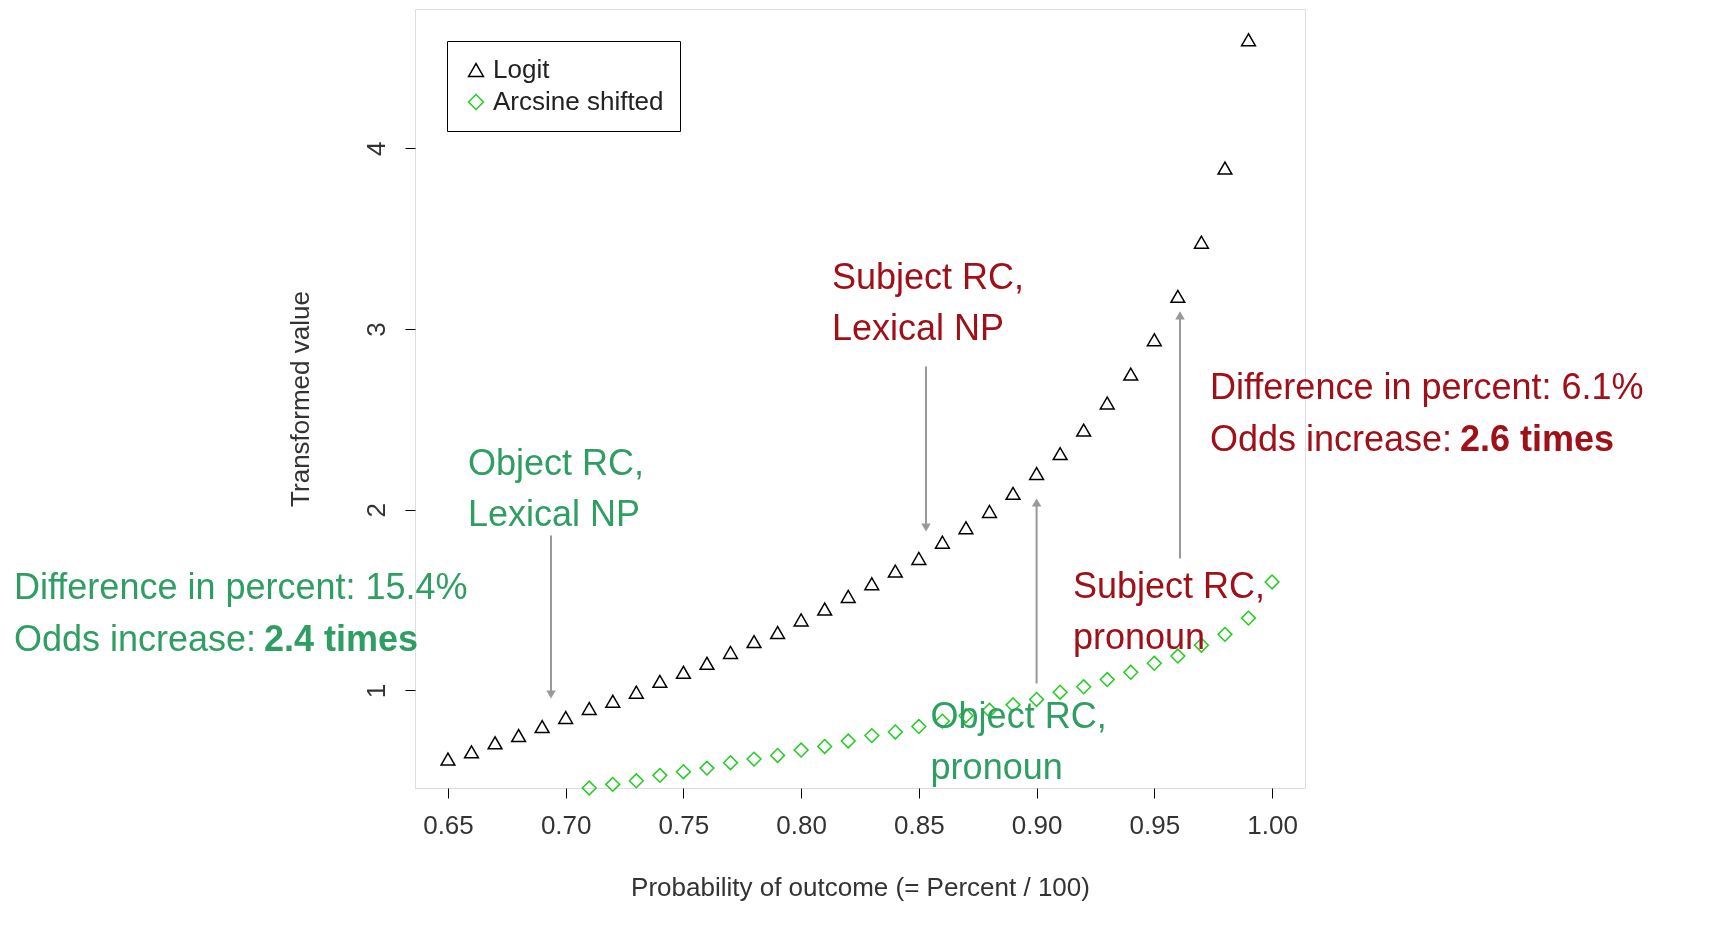  I want to click on y-tick-label: 1, so click(375, 691).